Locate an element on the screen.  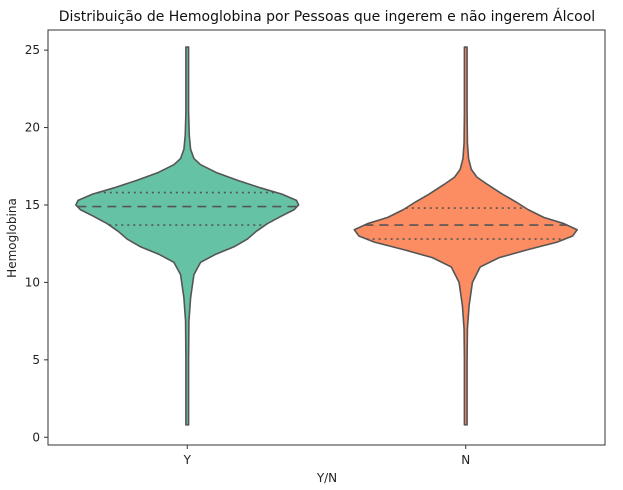
x-tick-label: N is located at coordinates (465, 460).